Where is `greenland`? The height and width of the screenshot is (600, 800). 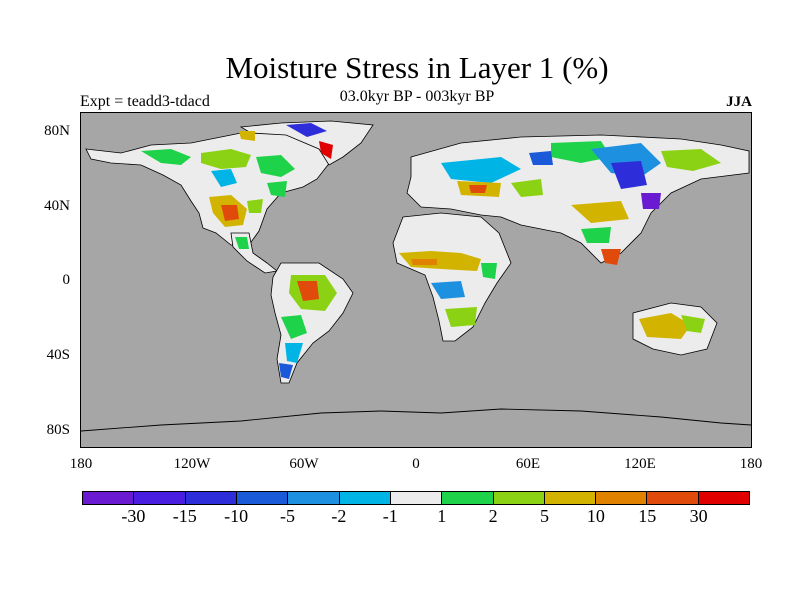
greenland is located at coordinates (306, 143).